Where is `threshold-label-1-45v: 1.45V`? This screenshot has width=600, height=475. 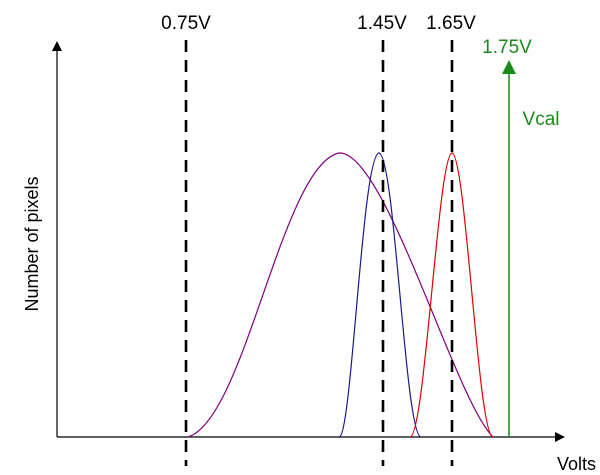 threshold-label-1-45v: 1.45V is located at coordinates (382, 23).